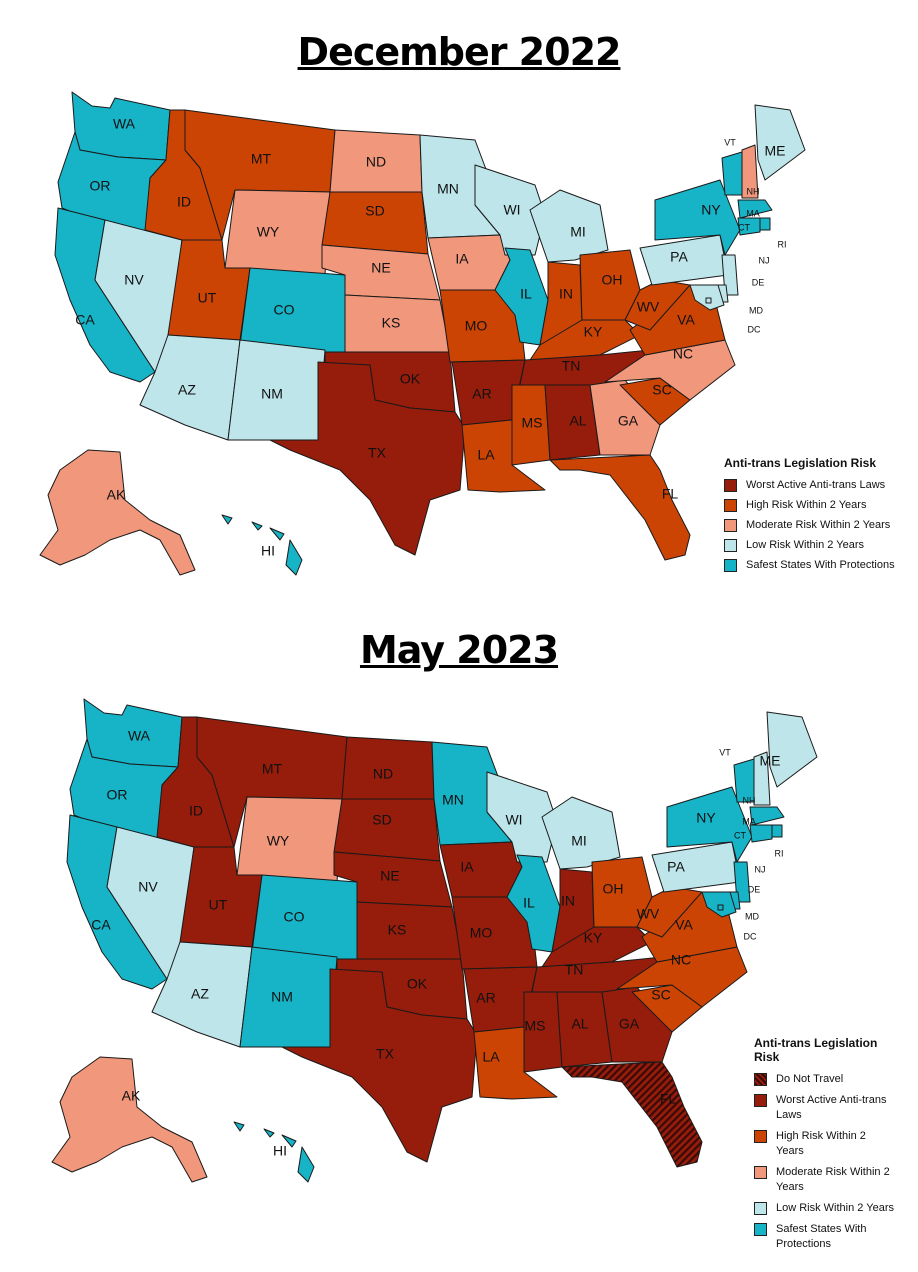  I want to click on state-ma, so click(767, 816).